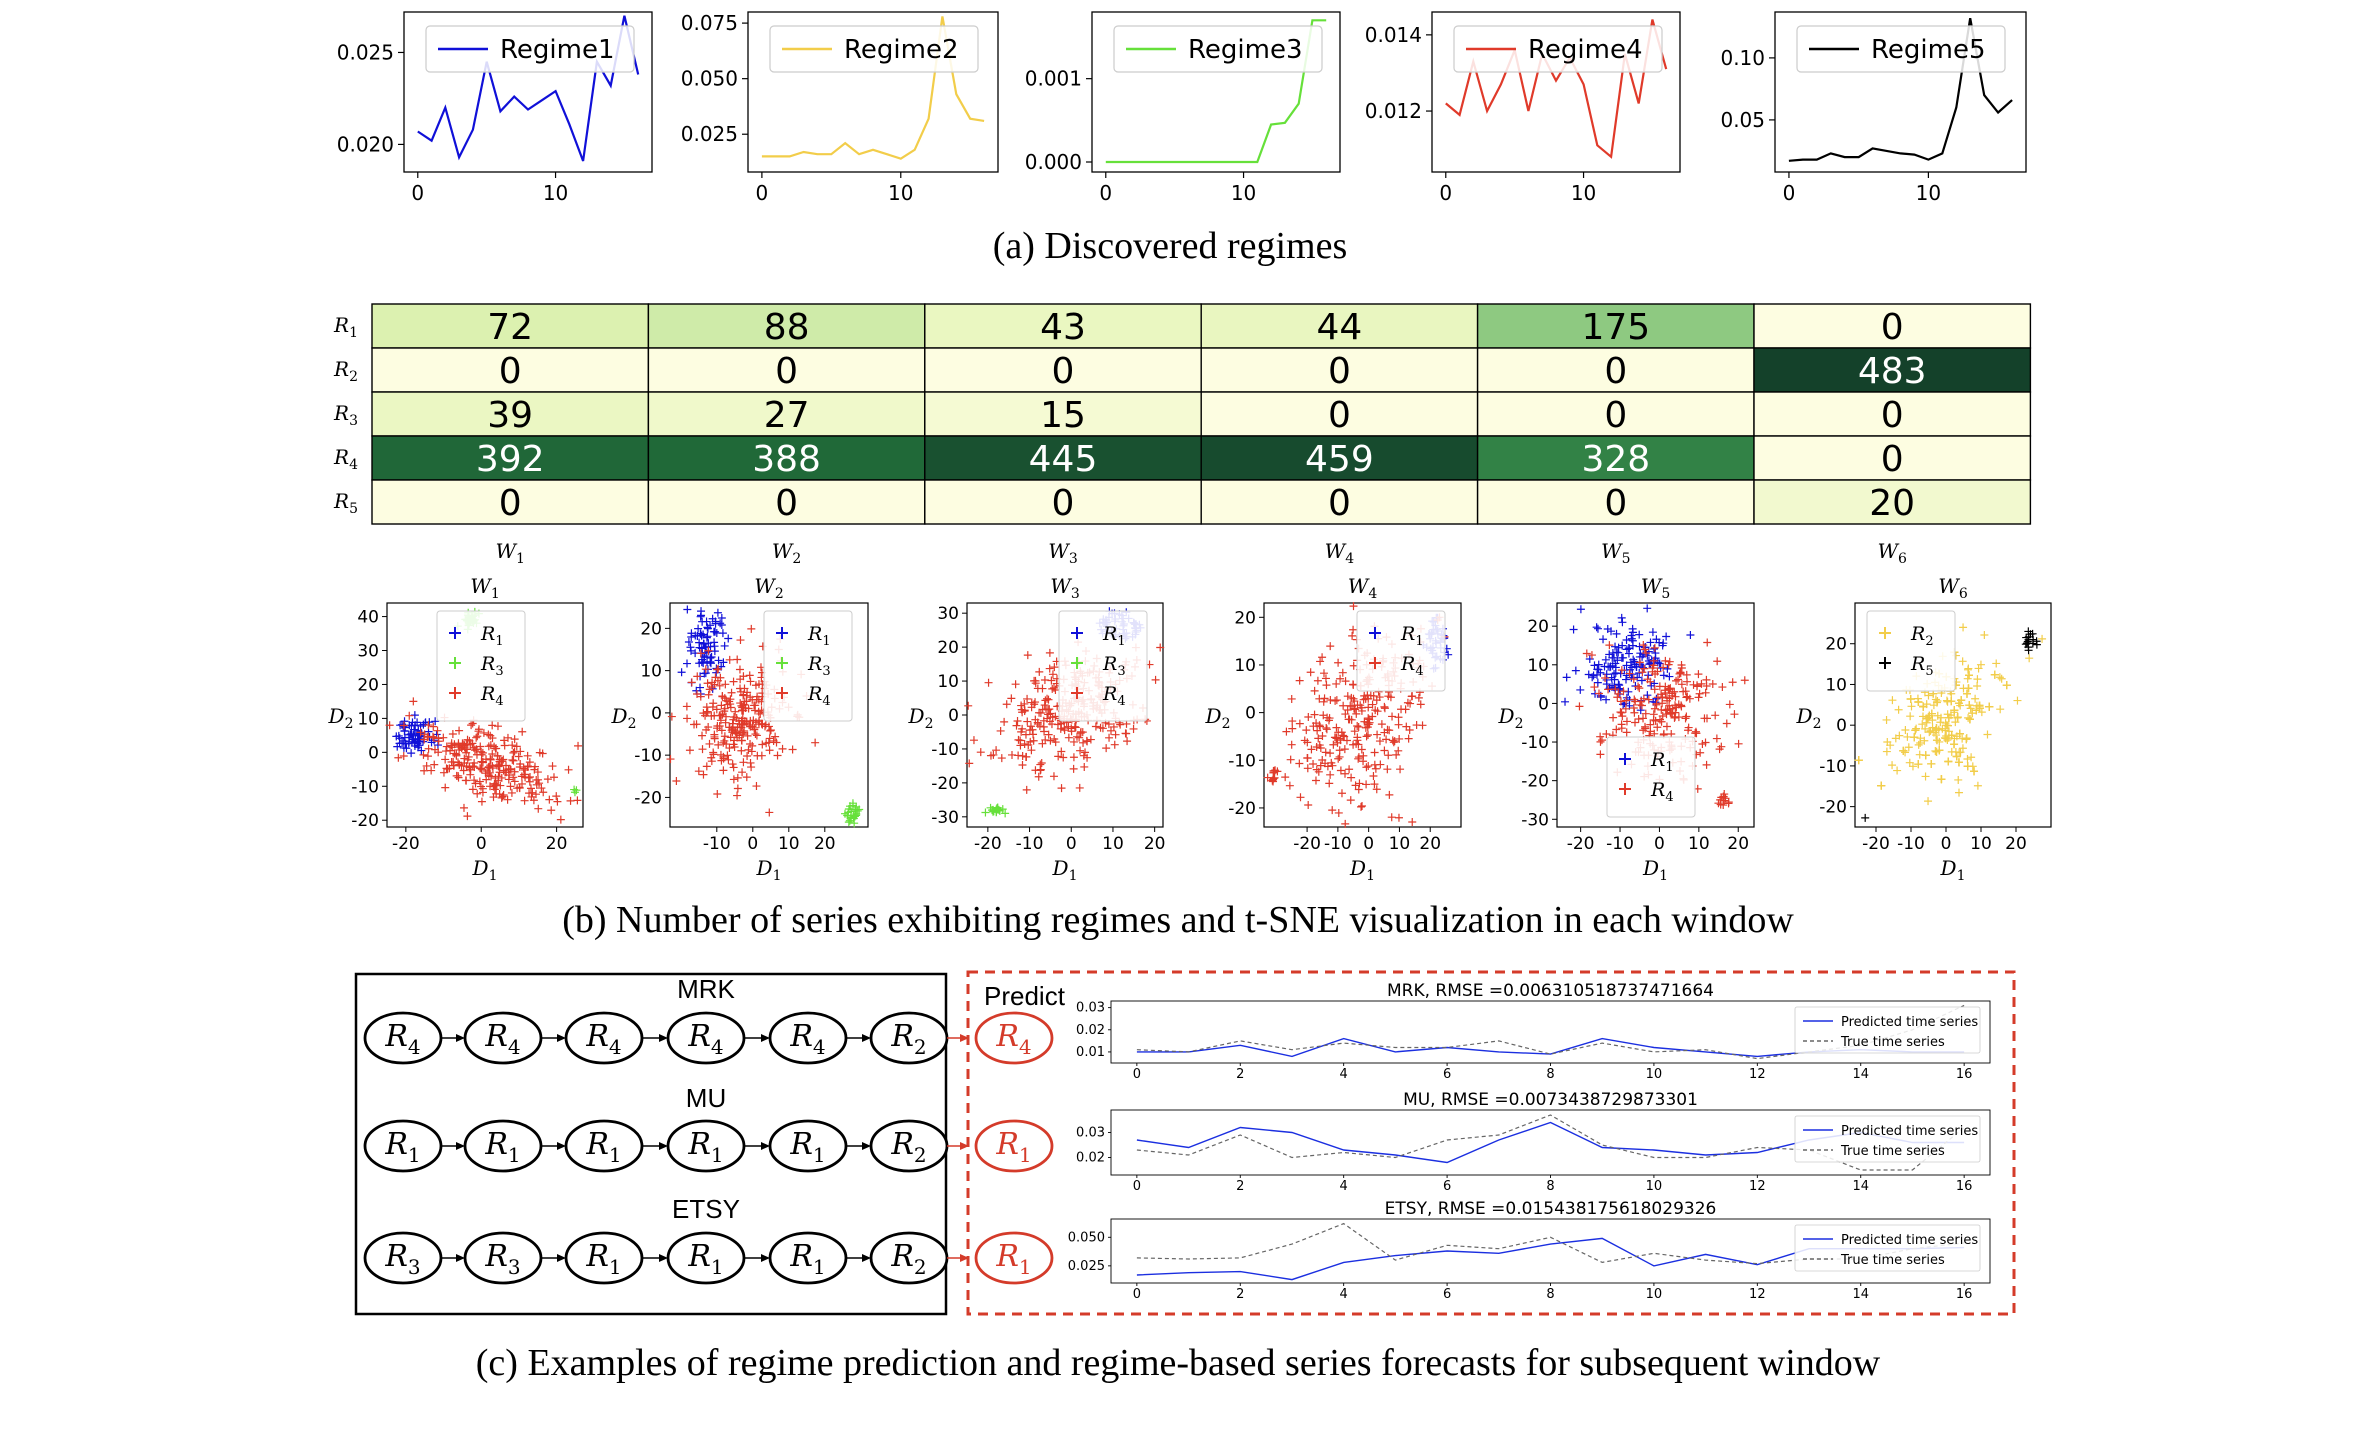  What do you see at coordinates (1550, 991) in the screenshot?
I see `forecast-title: MRK, RMSE =0.006310518737471664` at bounding box center [1550, 991].